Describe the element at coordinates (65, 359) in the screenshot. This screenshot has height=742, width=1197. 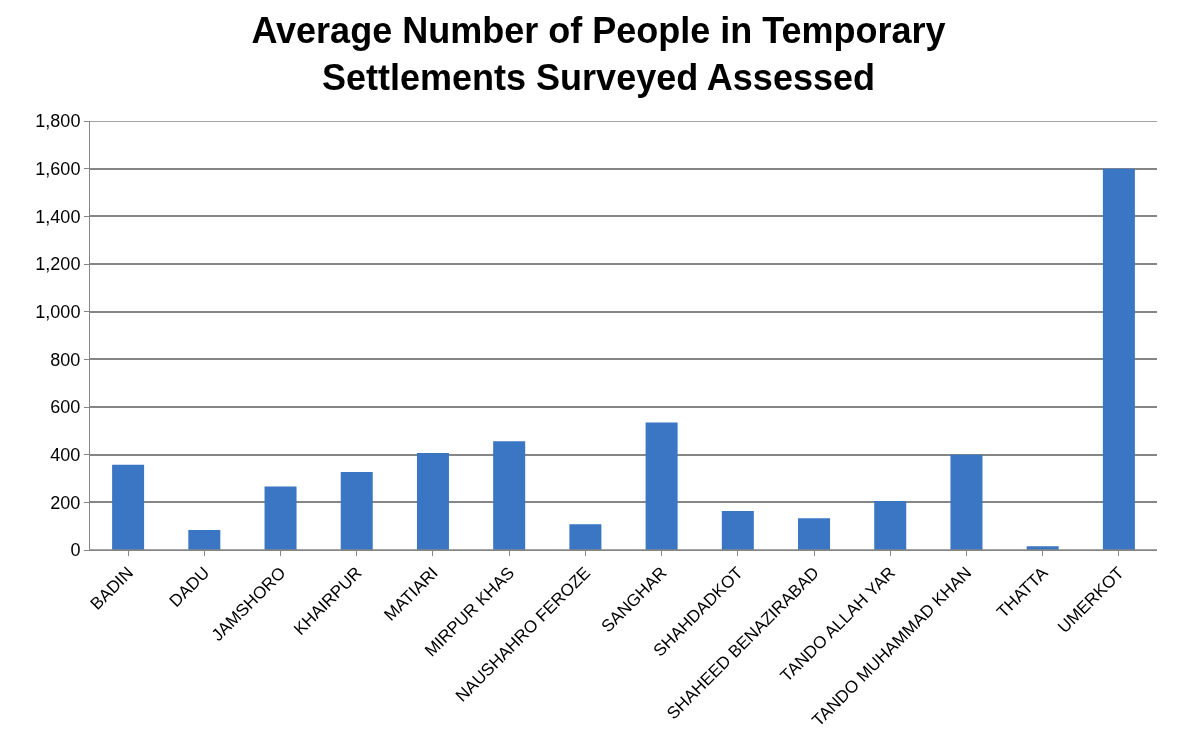
I see `y-tick-label: 800` at that location.